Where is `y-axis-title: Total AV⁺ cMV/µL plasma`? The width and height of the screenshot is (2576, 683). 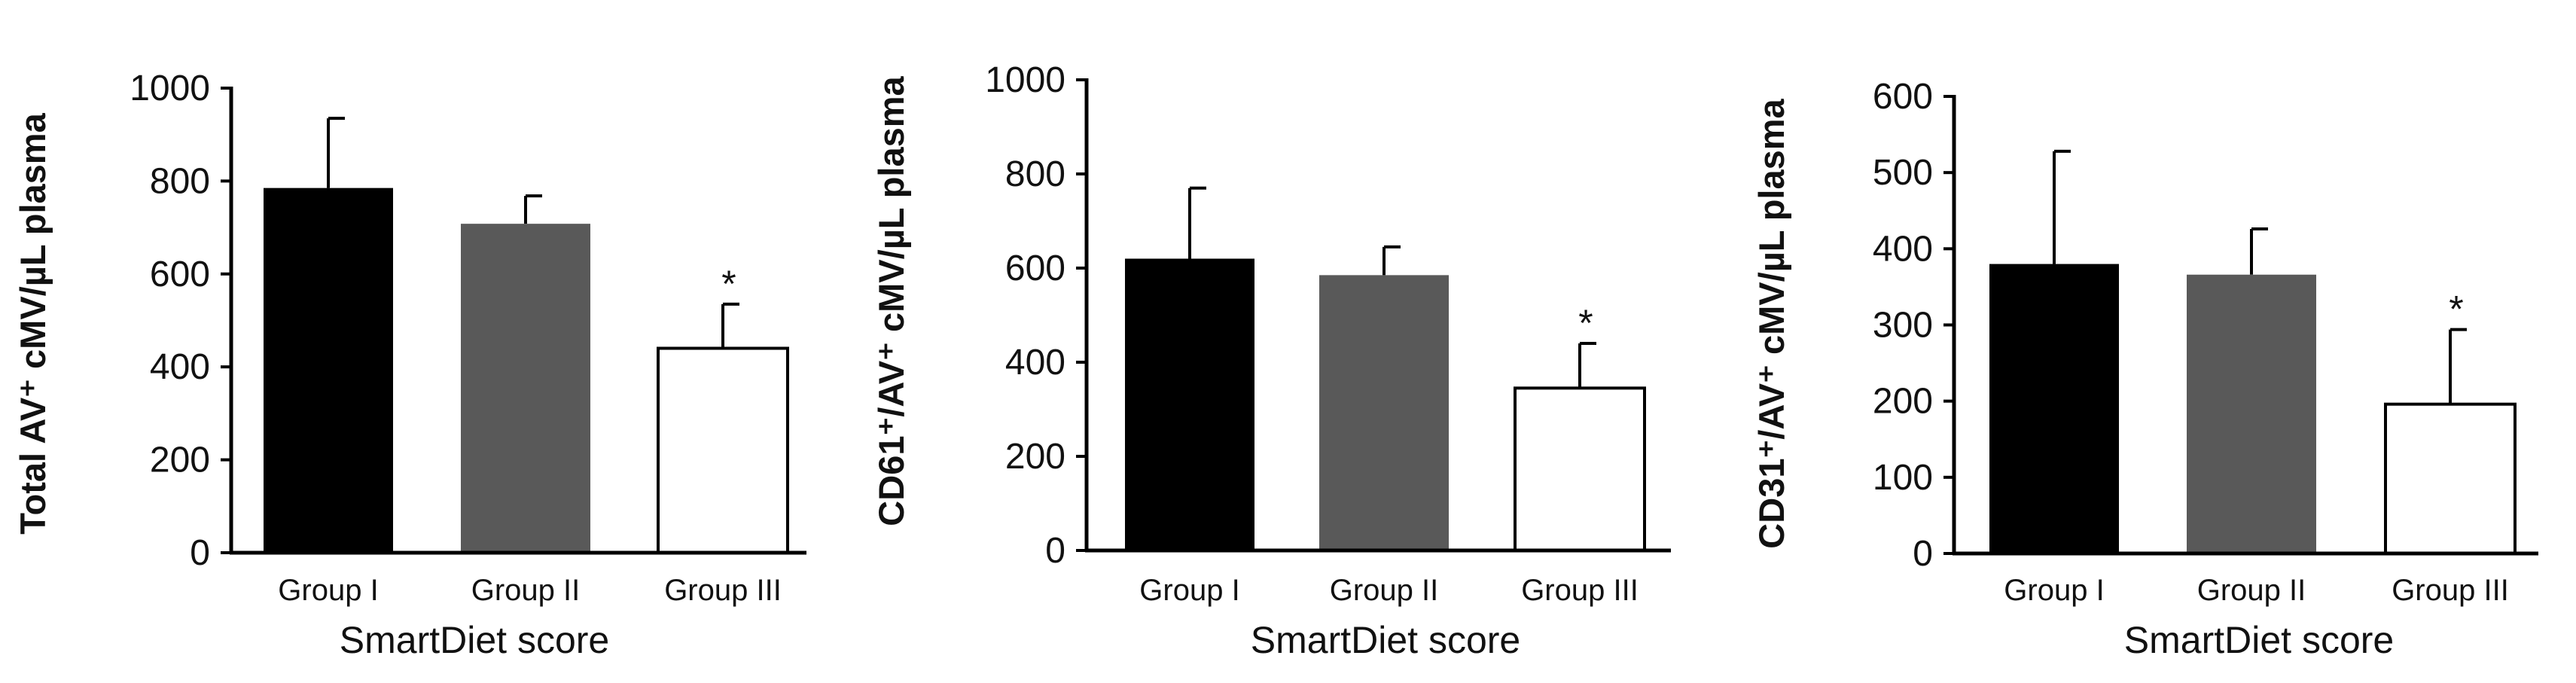
y-axis-title: Total AV⁺ cMV/µL plasma is located at coordinates (33, 323).